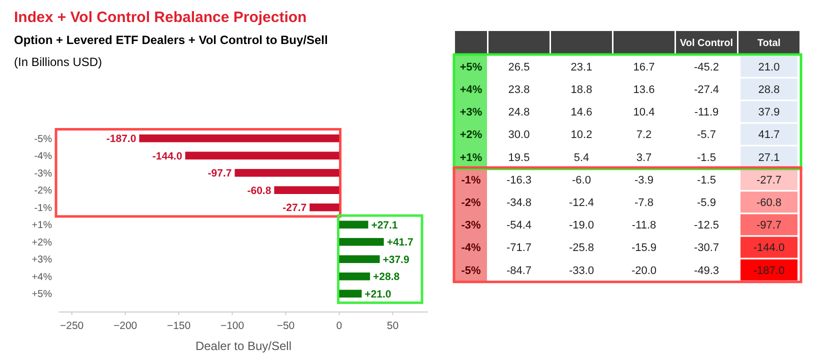 The height and width of the screenshot is (359, 817). I want to click on x-tick-label: Vol Control, so click(707, 43).